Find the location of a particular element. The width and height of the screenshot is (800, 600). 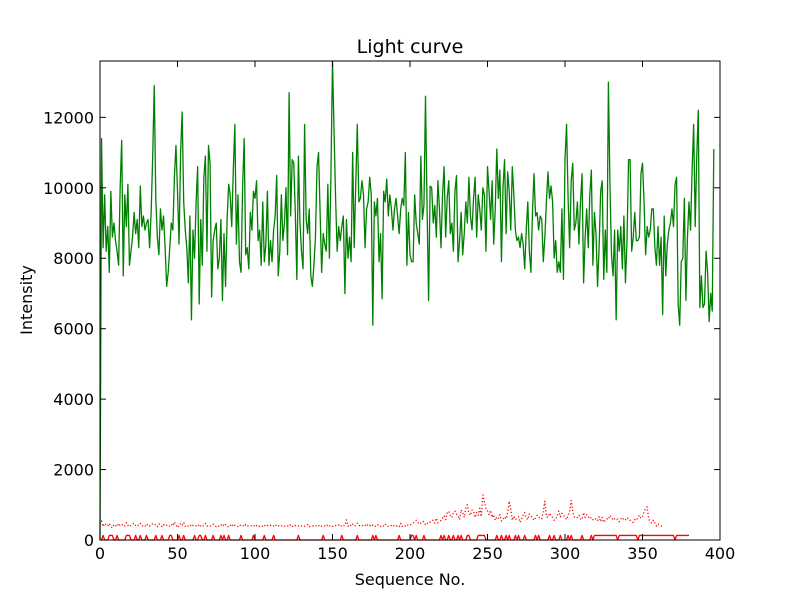

x-tick-label: 400 is located at coordinates (720, 553).